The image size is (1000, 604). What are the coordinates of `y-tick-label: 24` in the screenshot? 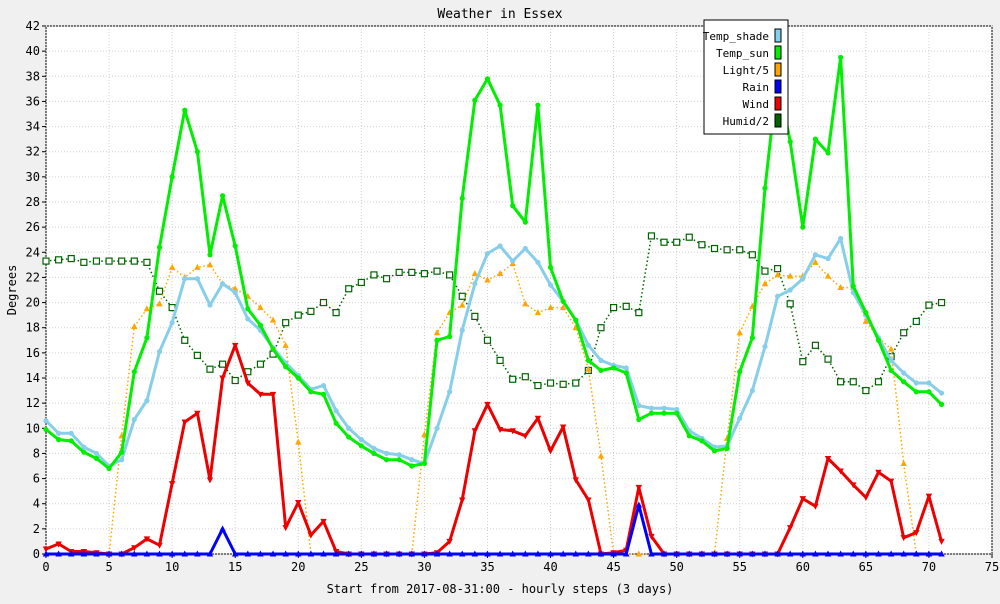 It's located at (33, 252).